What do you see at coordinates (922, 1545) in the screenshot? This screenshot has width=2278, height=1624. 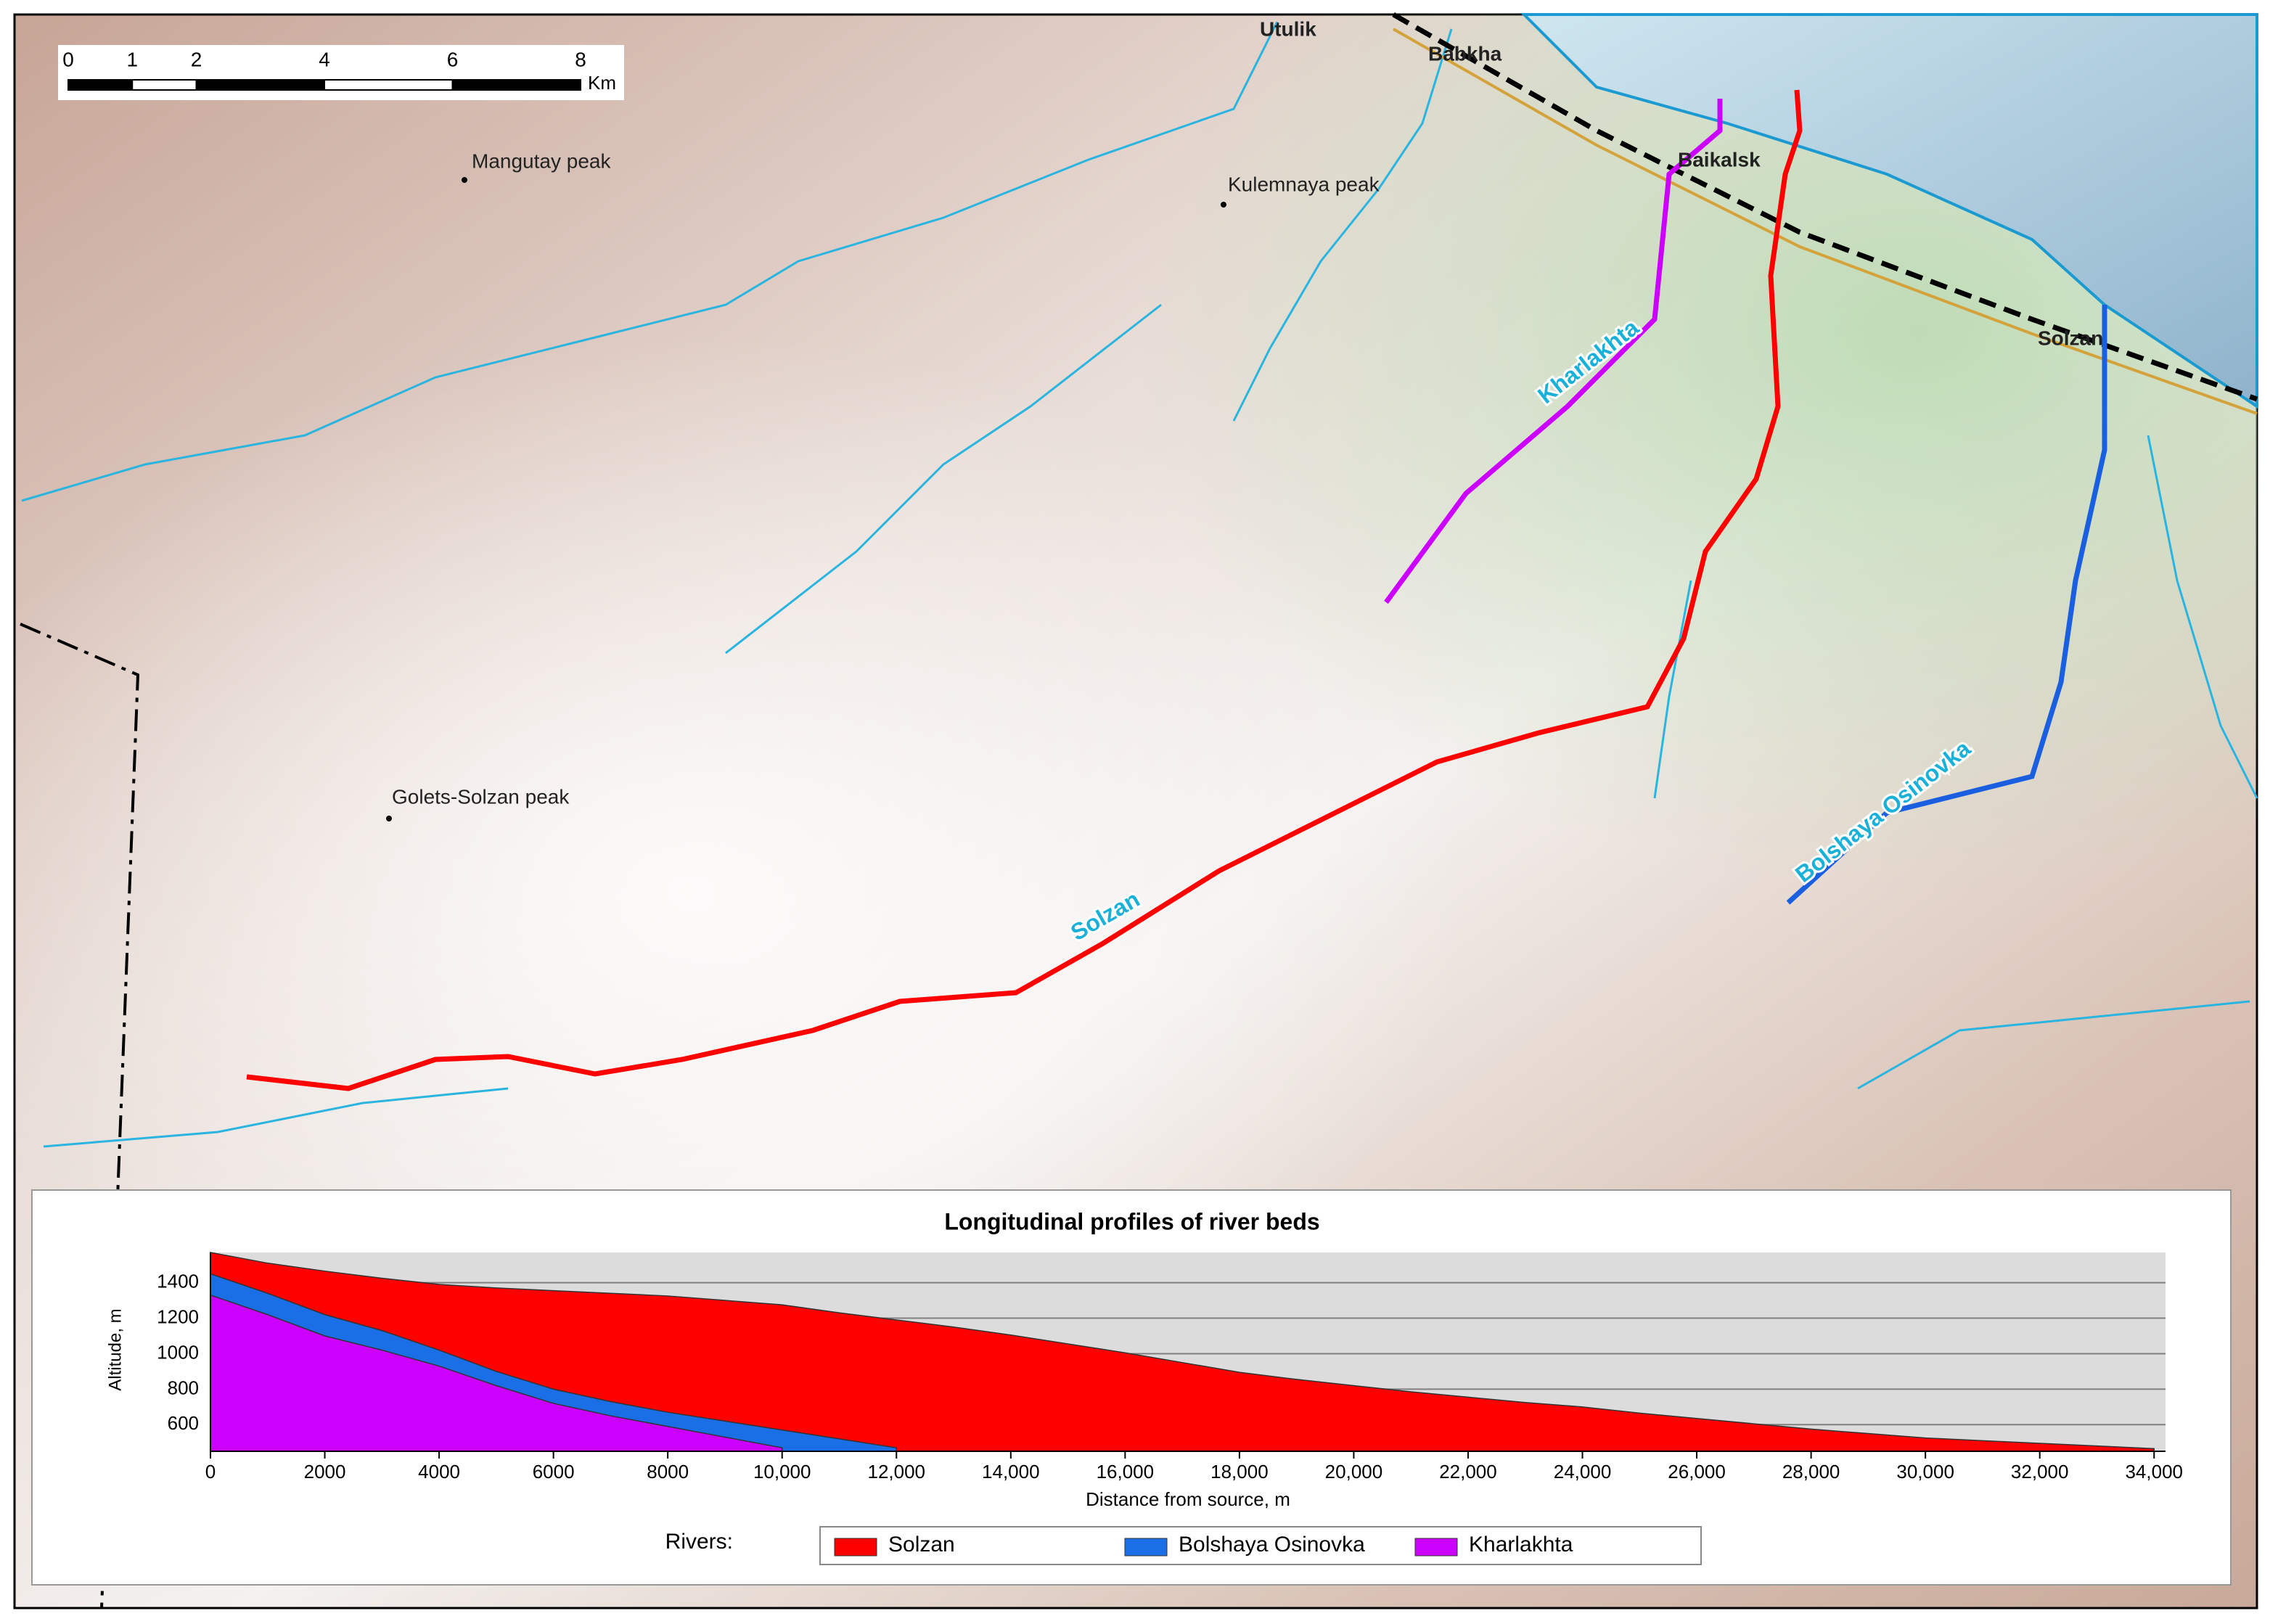 I see `legend-label: Solzan` at bounding box center [922, 1545].